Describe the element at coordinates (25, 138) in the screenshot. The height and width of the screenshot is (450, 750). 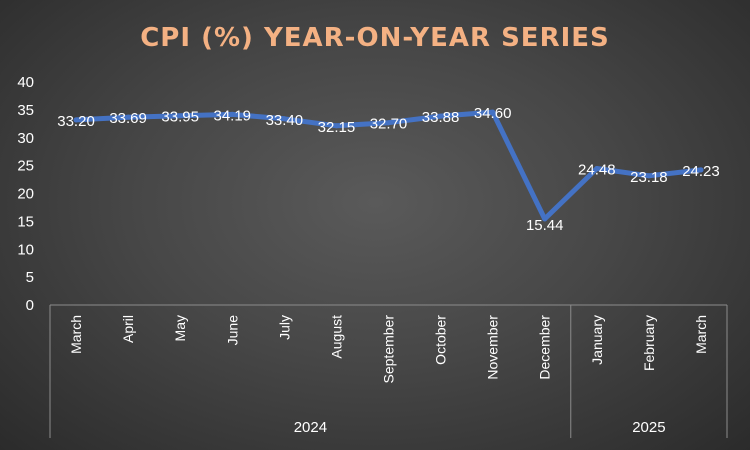
I see `y-tick-label: 30` at that location.